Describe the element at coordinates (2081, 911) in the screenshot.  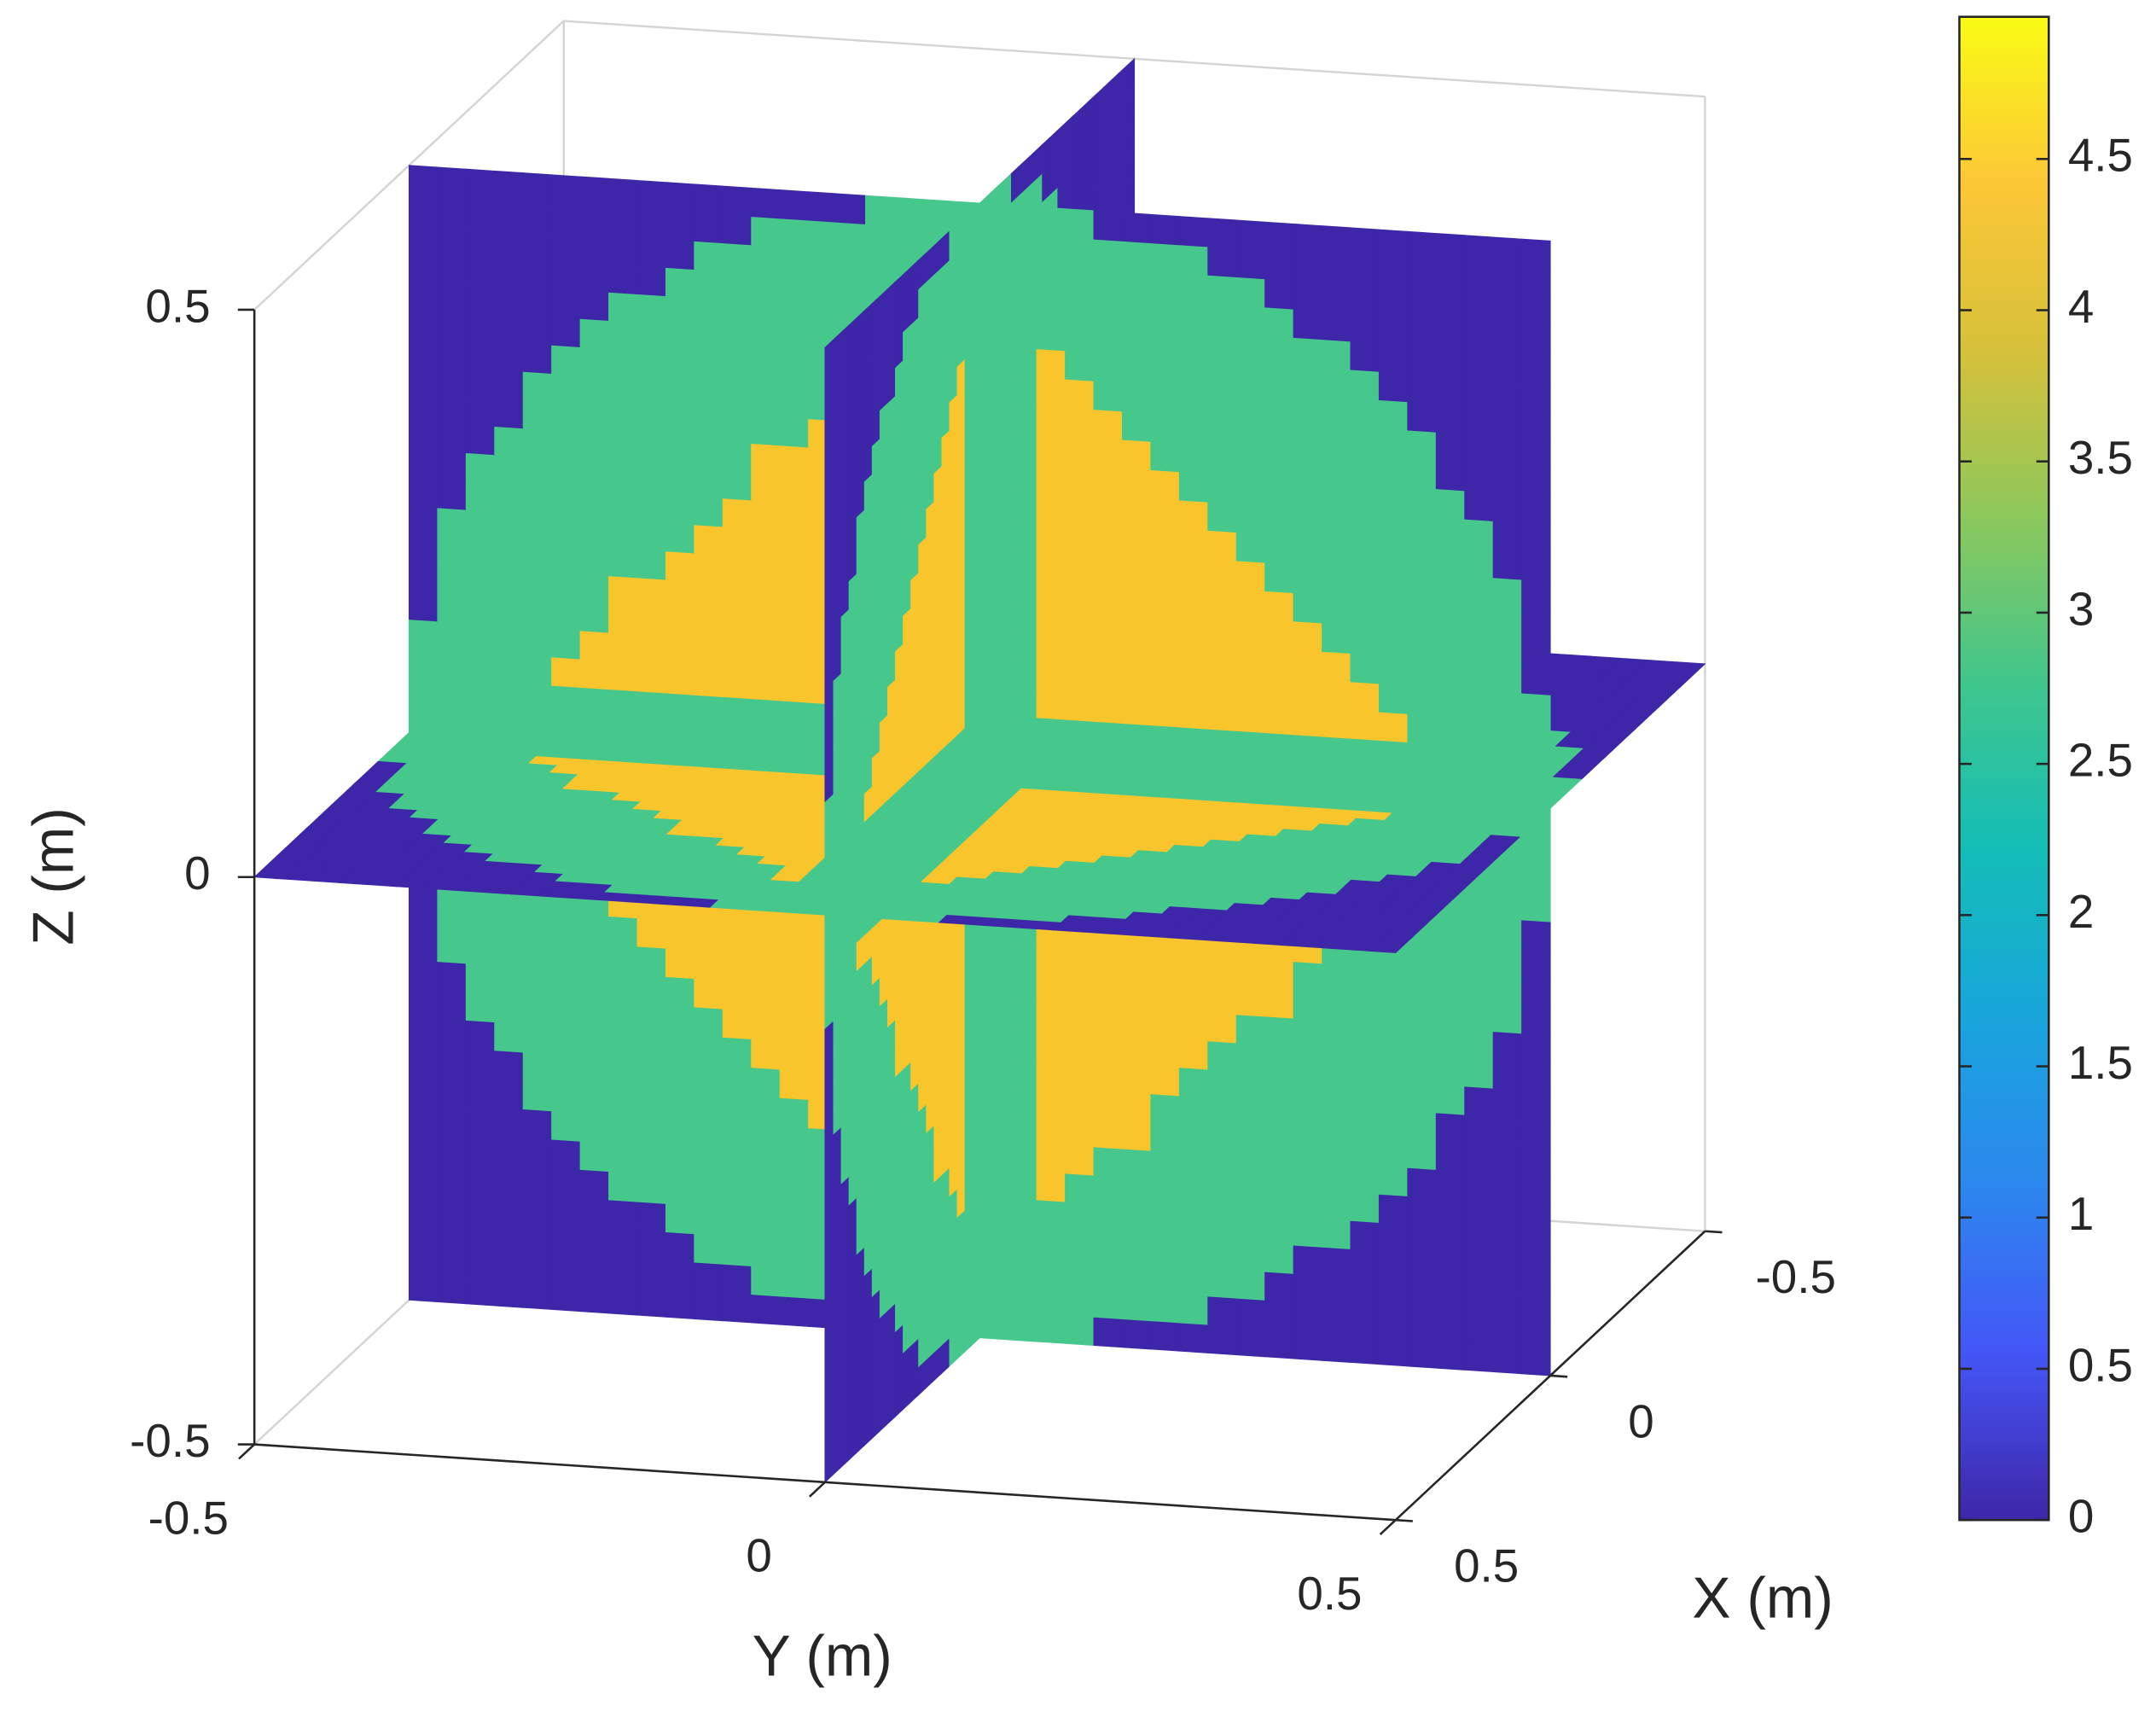
I see `colorbar-tick-label: 2` at that location.